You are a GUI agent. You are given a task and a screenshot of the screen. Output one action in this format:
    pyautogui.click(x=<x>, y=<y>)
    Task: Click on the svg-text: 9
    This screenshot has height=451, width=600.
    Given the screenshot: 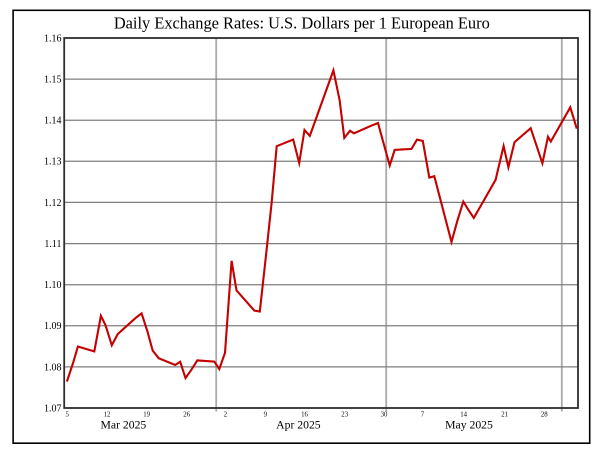 What is the action you would take?
    pyautogui.click(x=266, y=414)
    